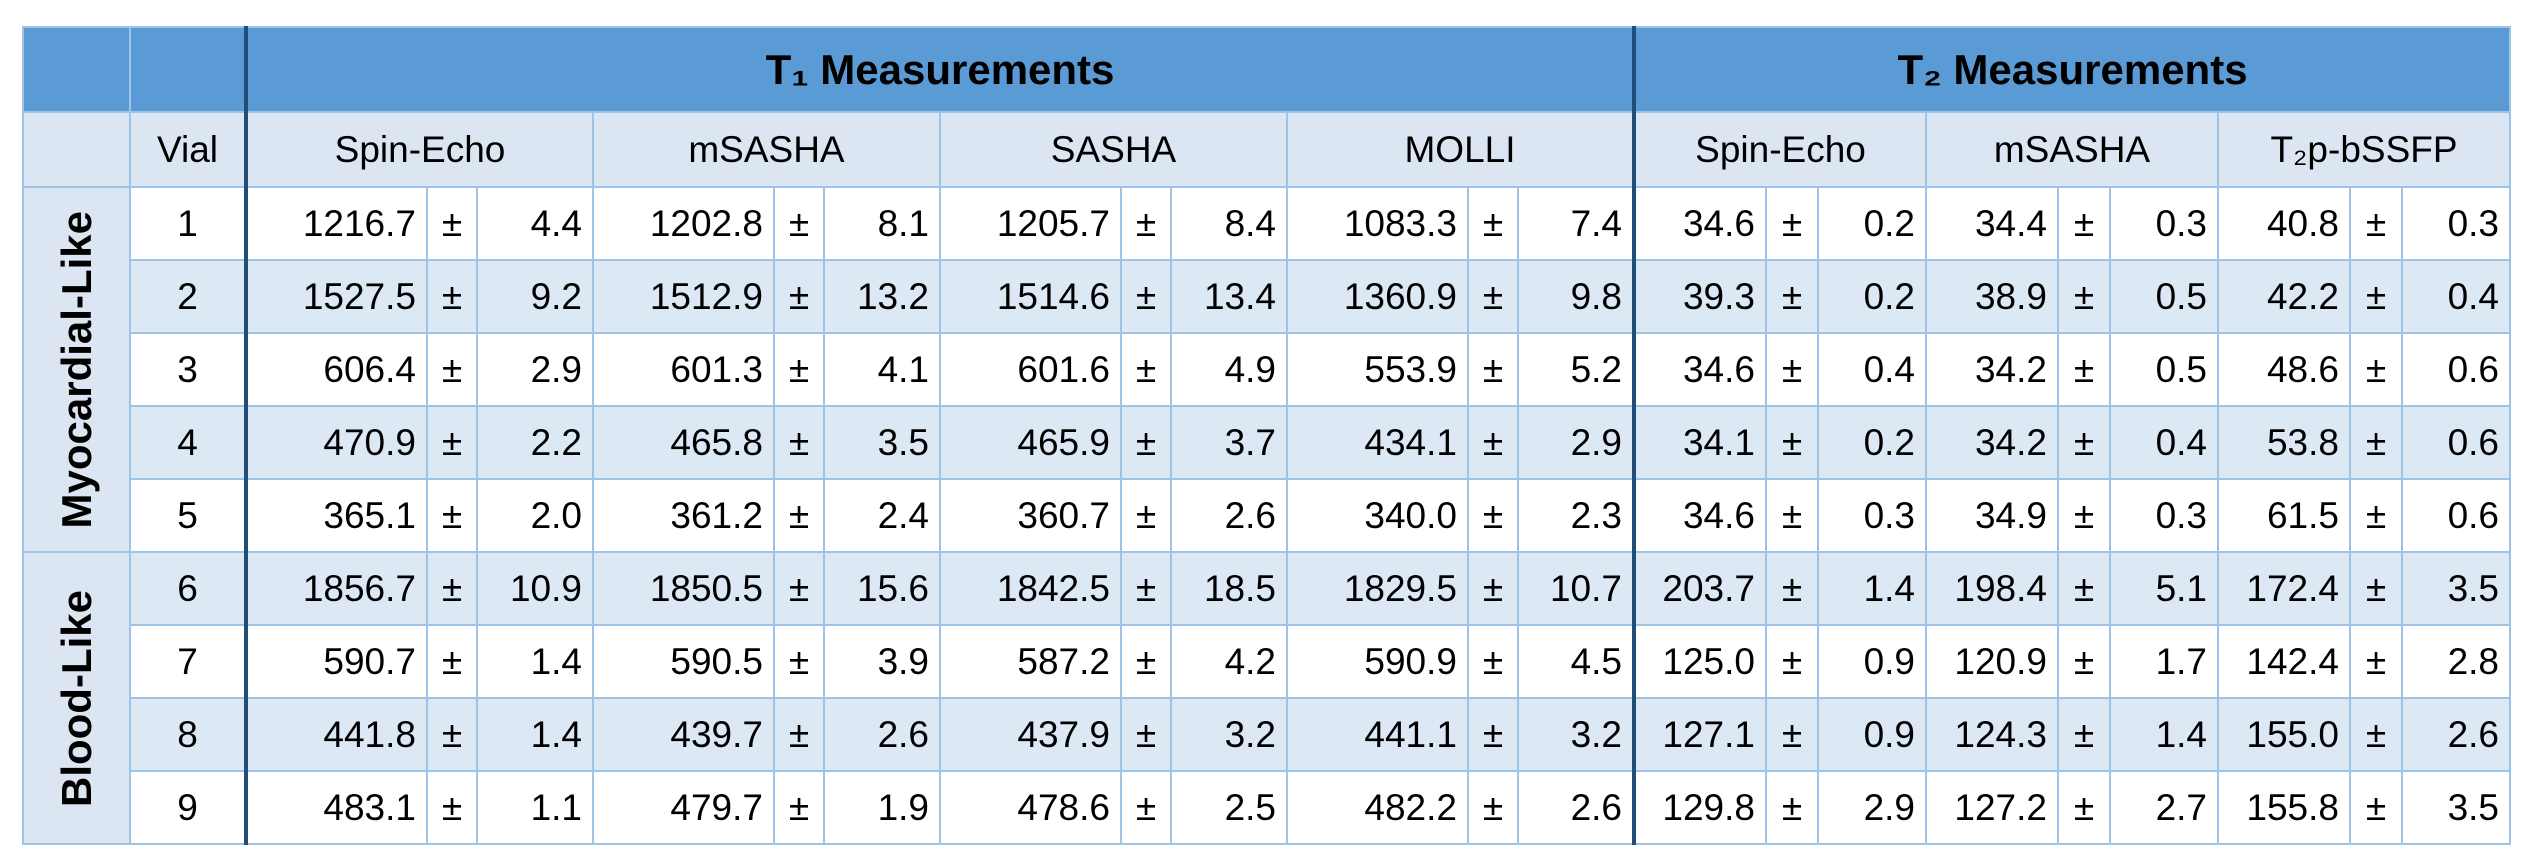  I want to click on mean-value: 434.1, so click(1377, 442).